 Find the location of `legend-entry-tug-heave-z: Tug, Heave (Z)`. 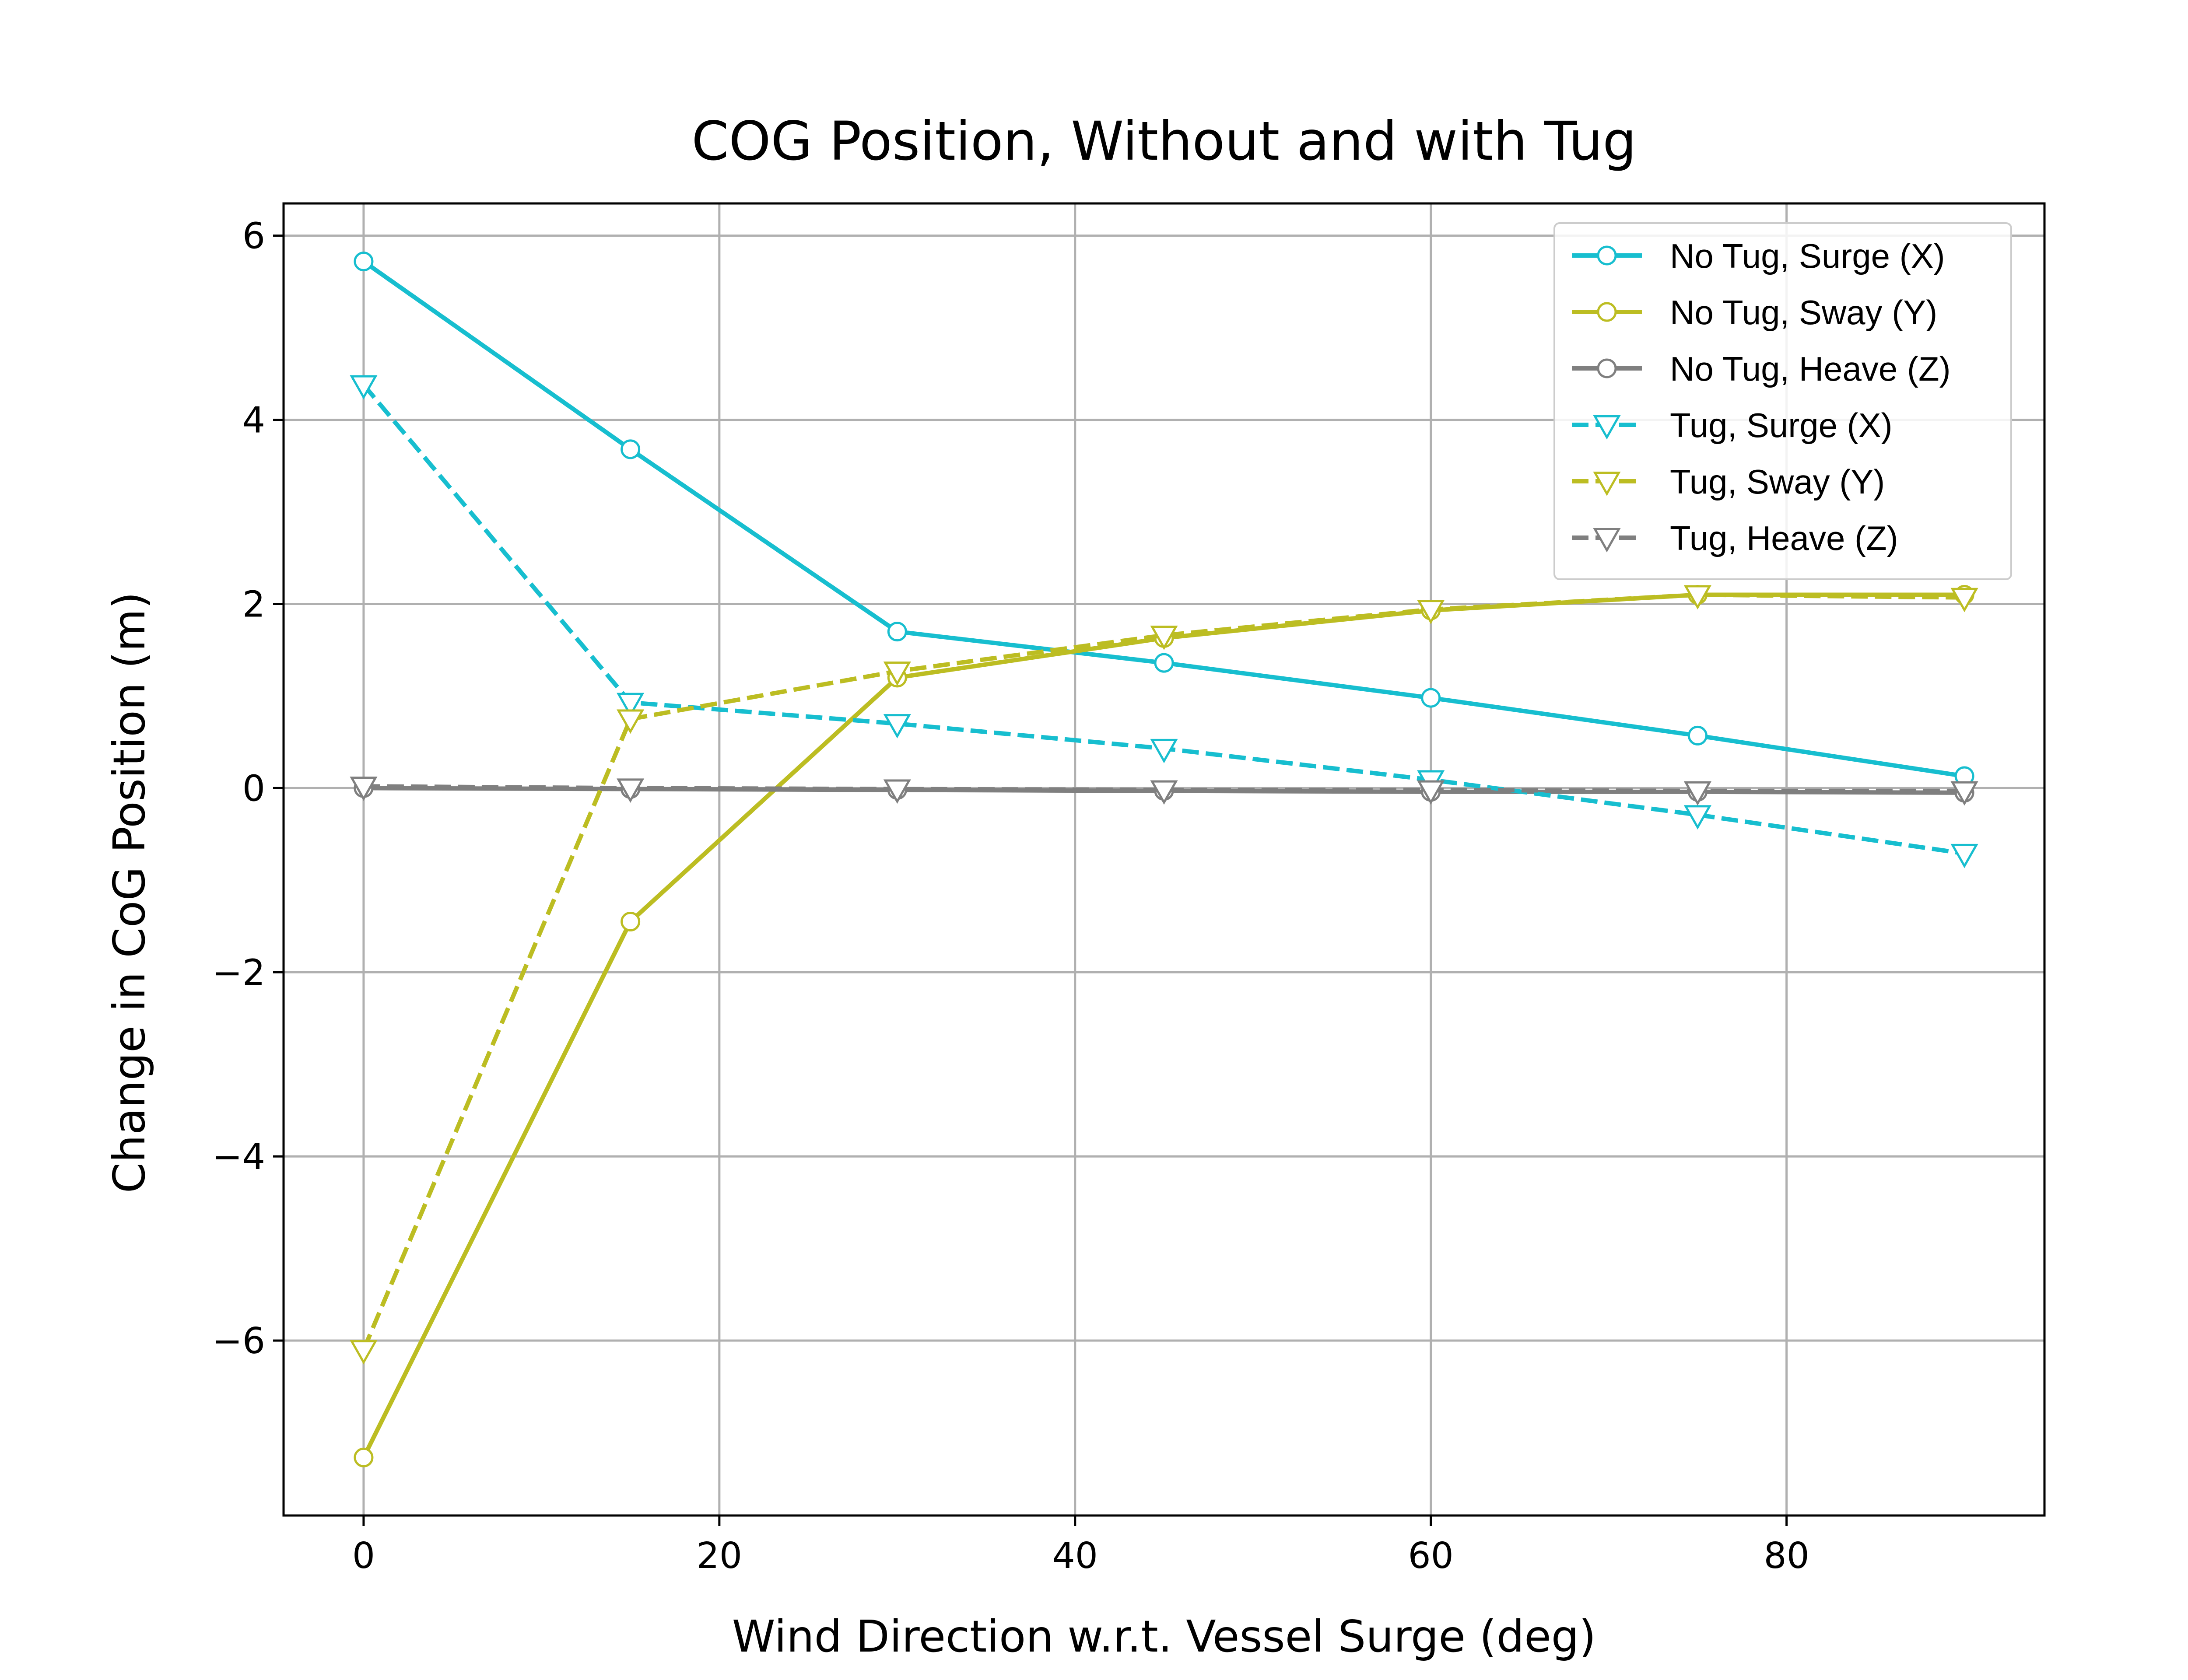

legend-entry-tug-heave-z: Tug, Heave (Z) is located at coordinates (1735, 538).